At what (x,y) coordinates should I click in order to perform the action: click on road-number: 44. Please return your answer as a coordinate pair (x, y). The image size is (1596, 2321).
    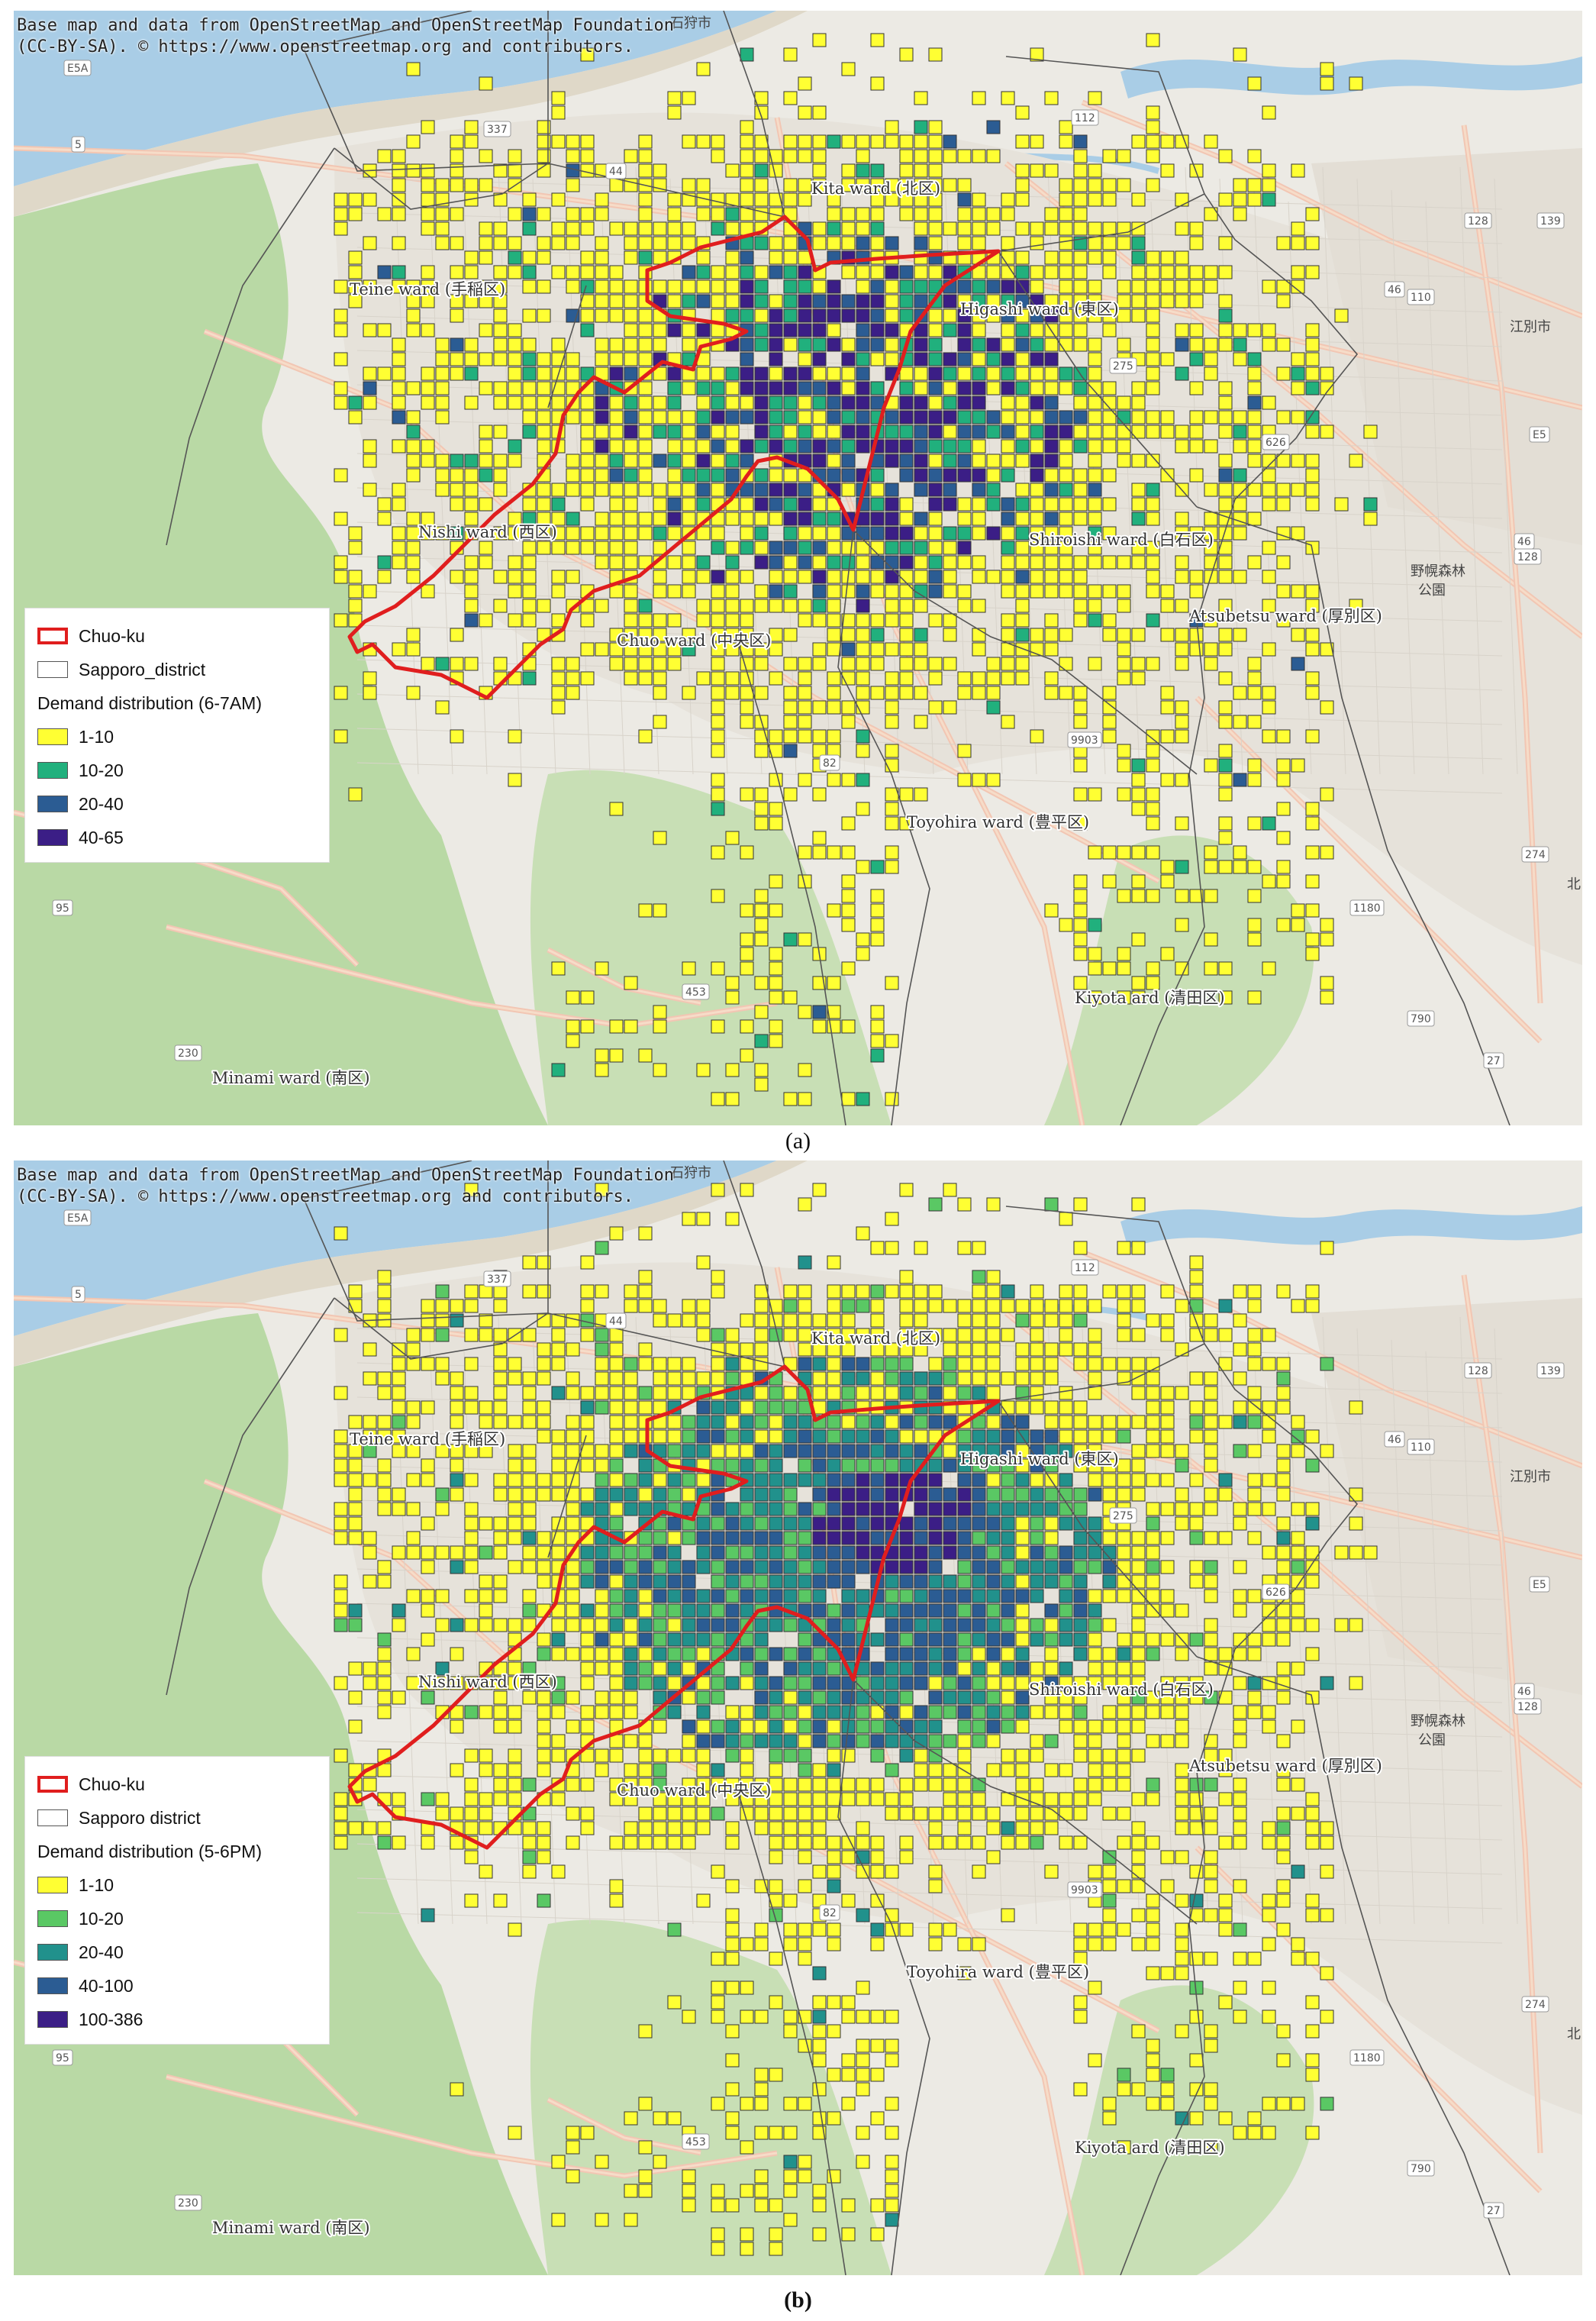
    Looking at the image, I should click on (616, 1321).